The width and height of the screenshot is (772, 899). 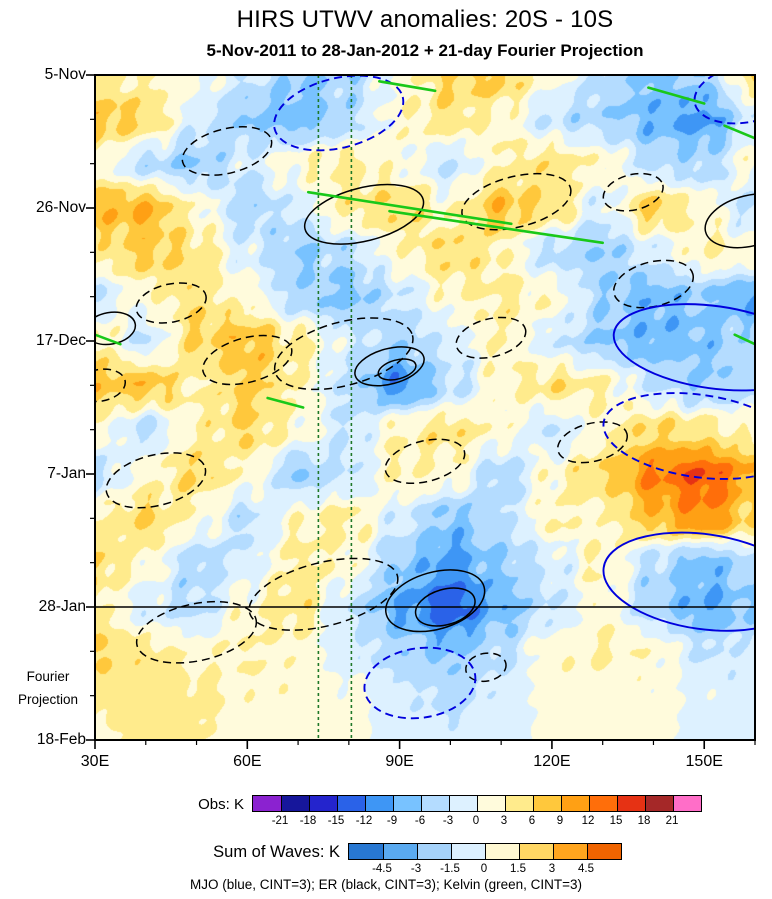 I want to click on colorbar-tick-label: 21, so click(x=672, y=821).